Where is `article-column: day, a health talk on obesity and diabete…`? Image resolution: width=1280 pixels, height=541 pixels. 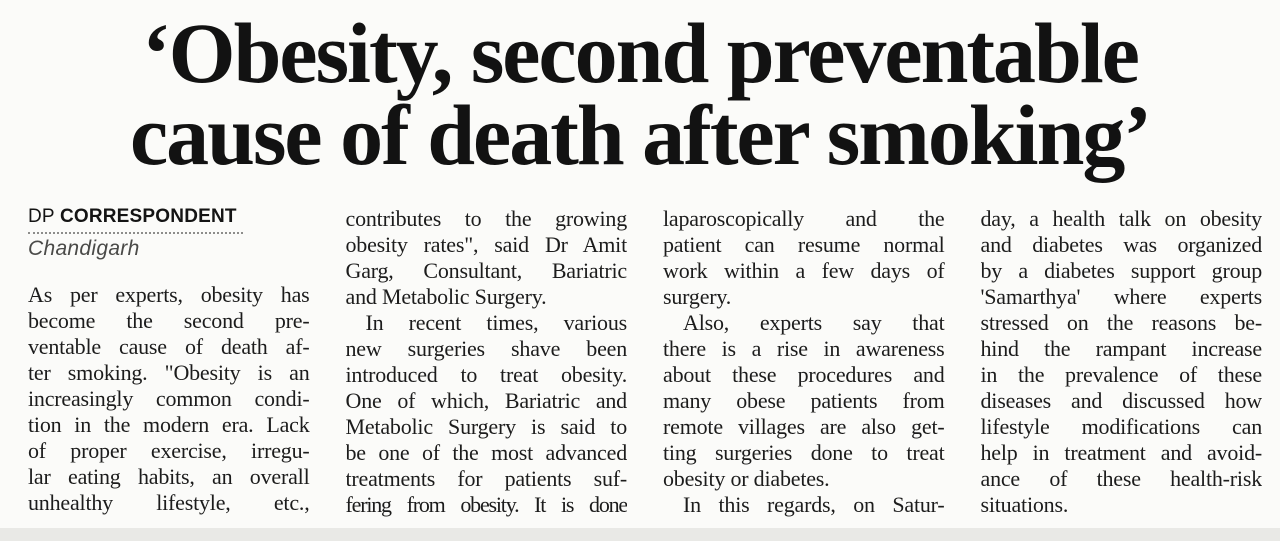
article-column: day, a health talk on obesity and diabete… is located at coordinates (1122, 362).